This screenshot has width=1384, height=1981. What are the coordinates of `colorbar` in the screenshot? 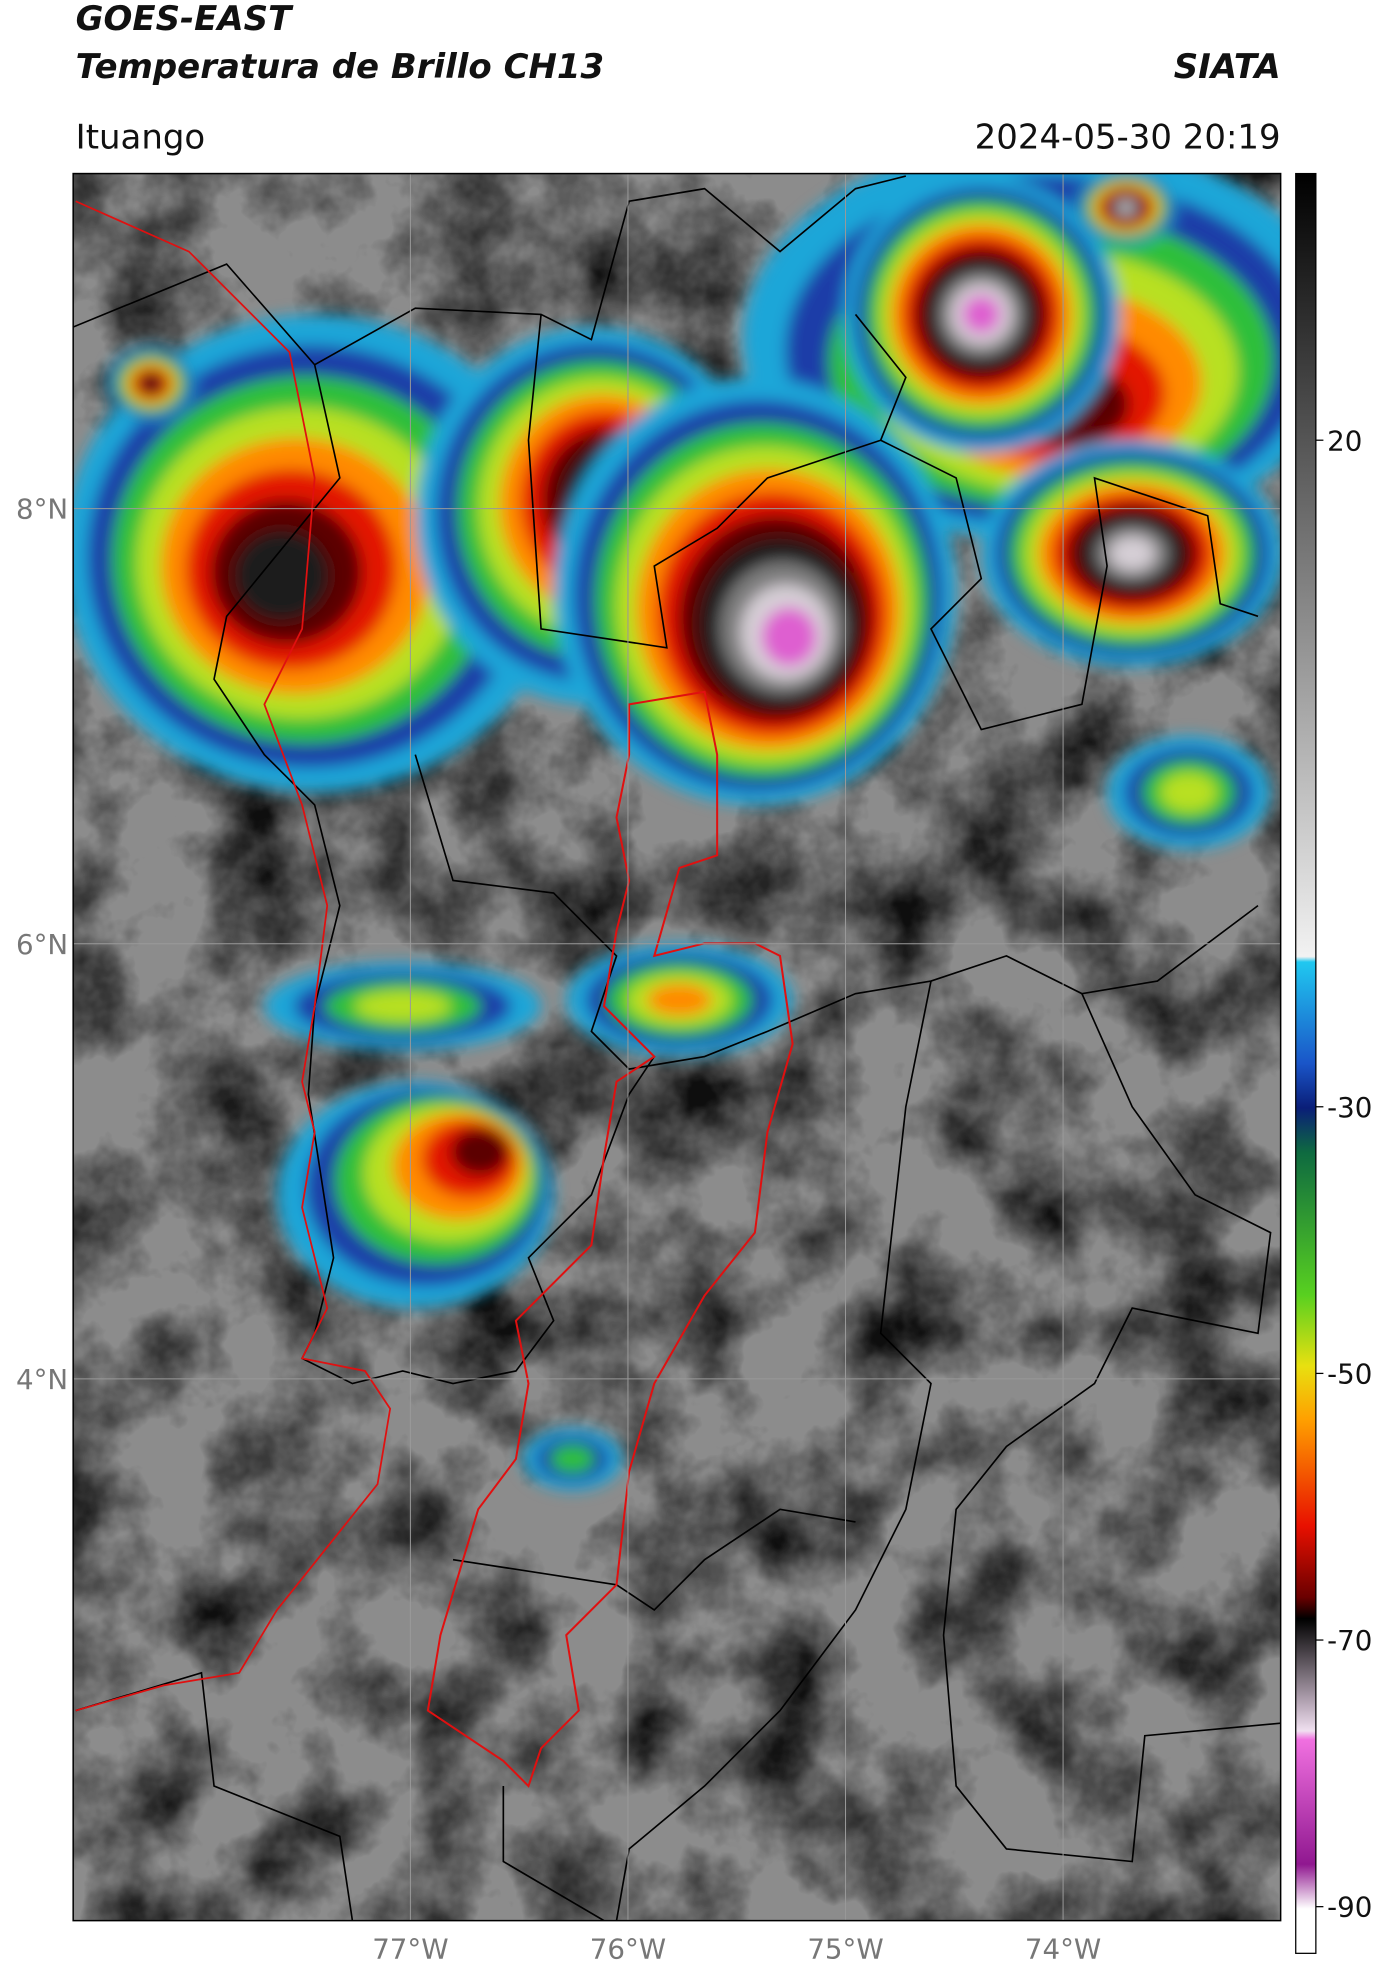 It's located at (1306, 1063).